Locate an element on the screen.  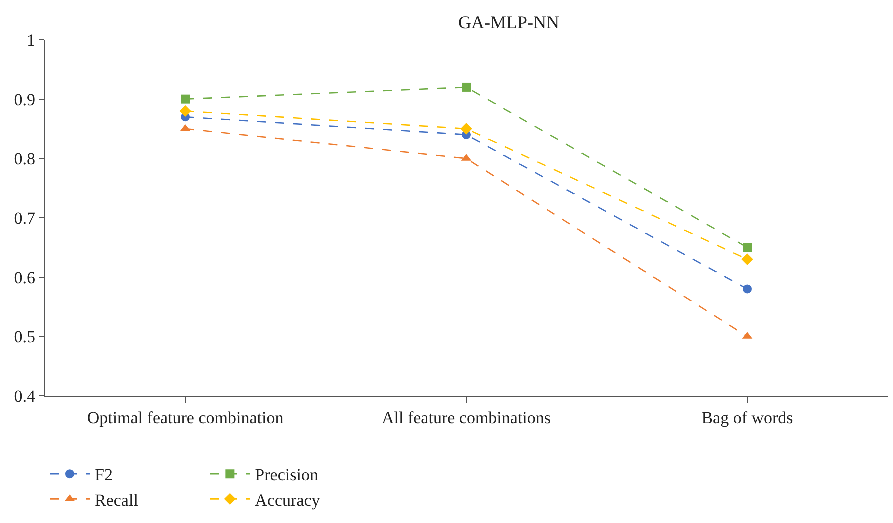
y-tick-label: 0.7 is located at coordinates (25, 218).